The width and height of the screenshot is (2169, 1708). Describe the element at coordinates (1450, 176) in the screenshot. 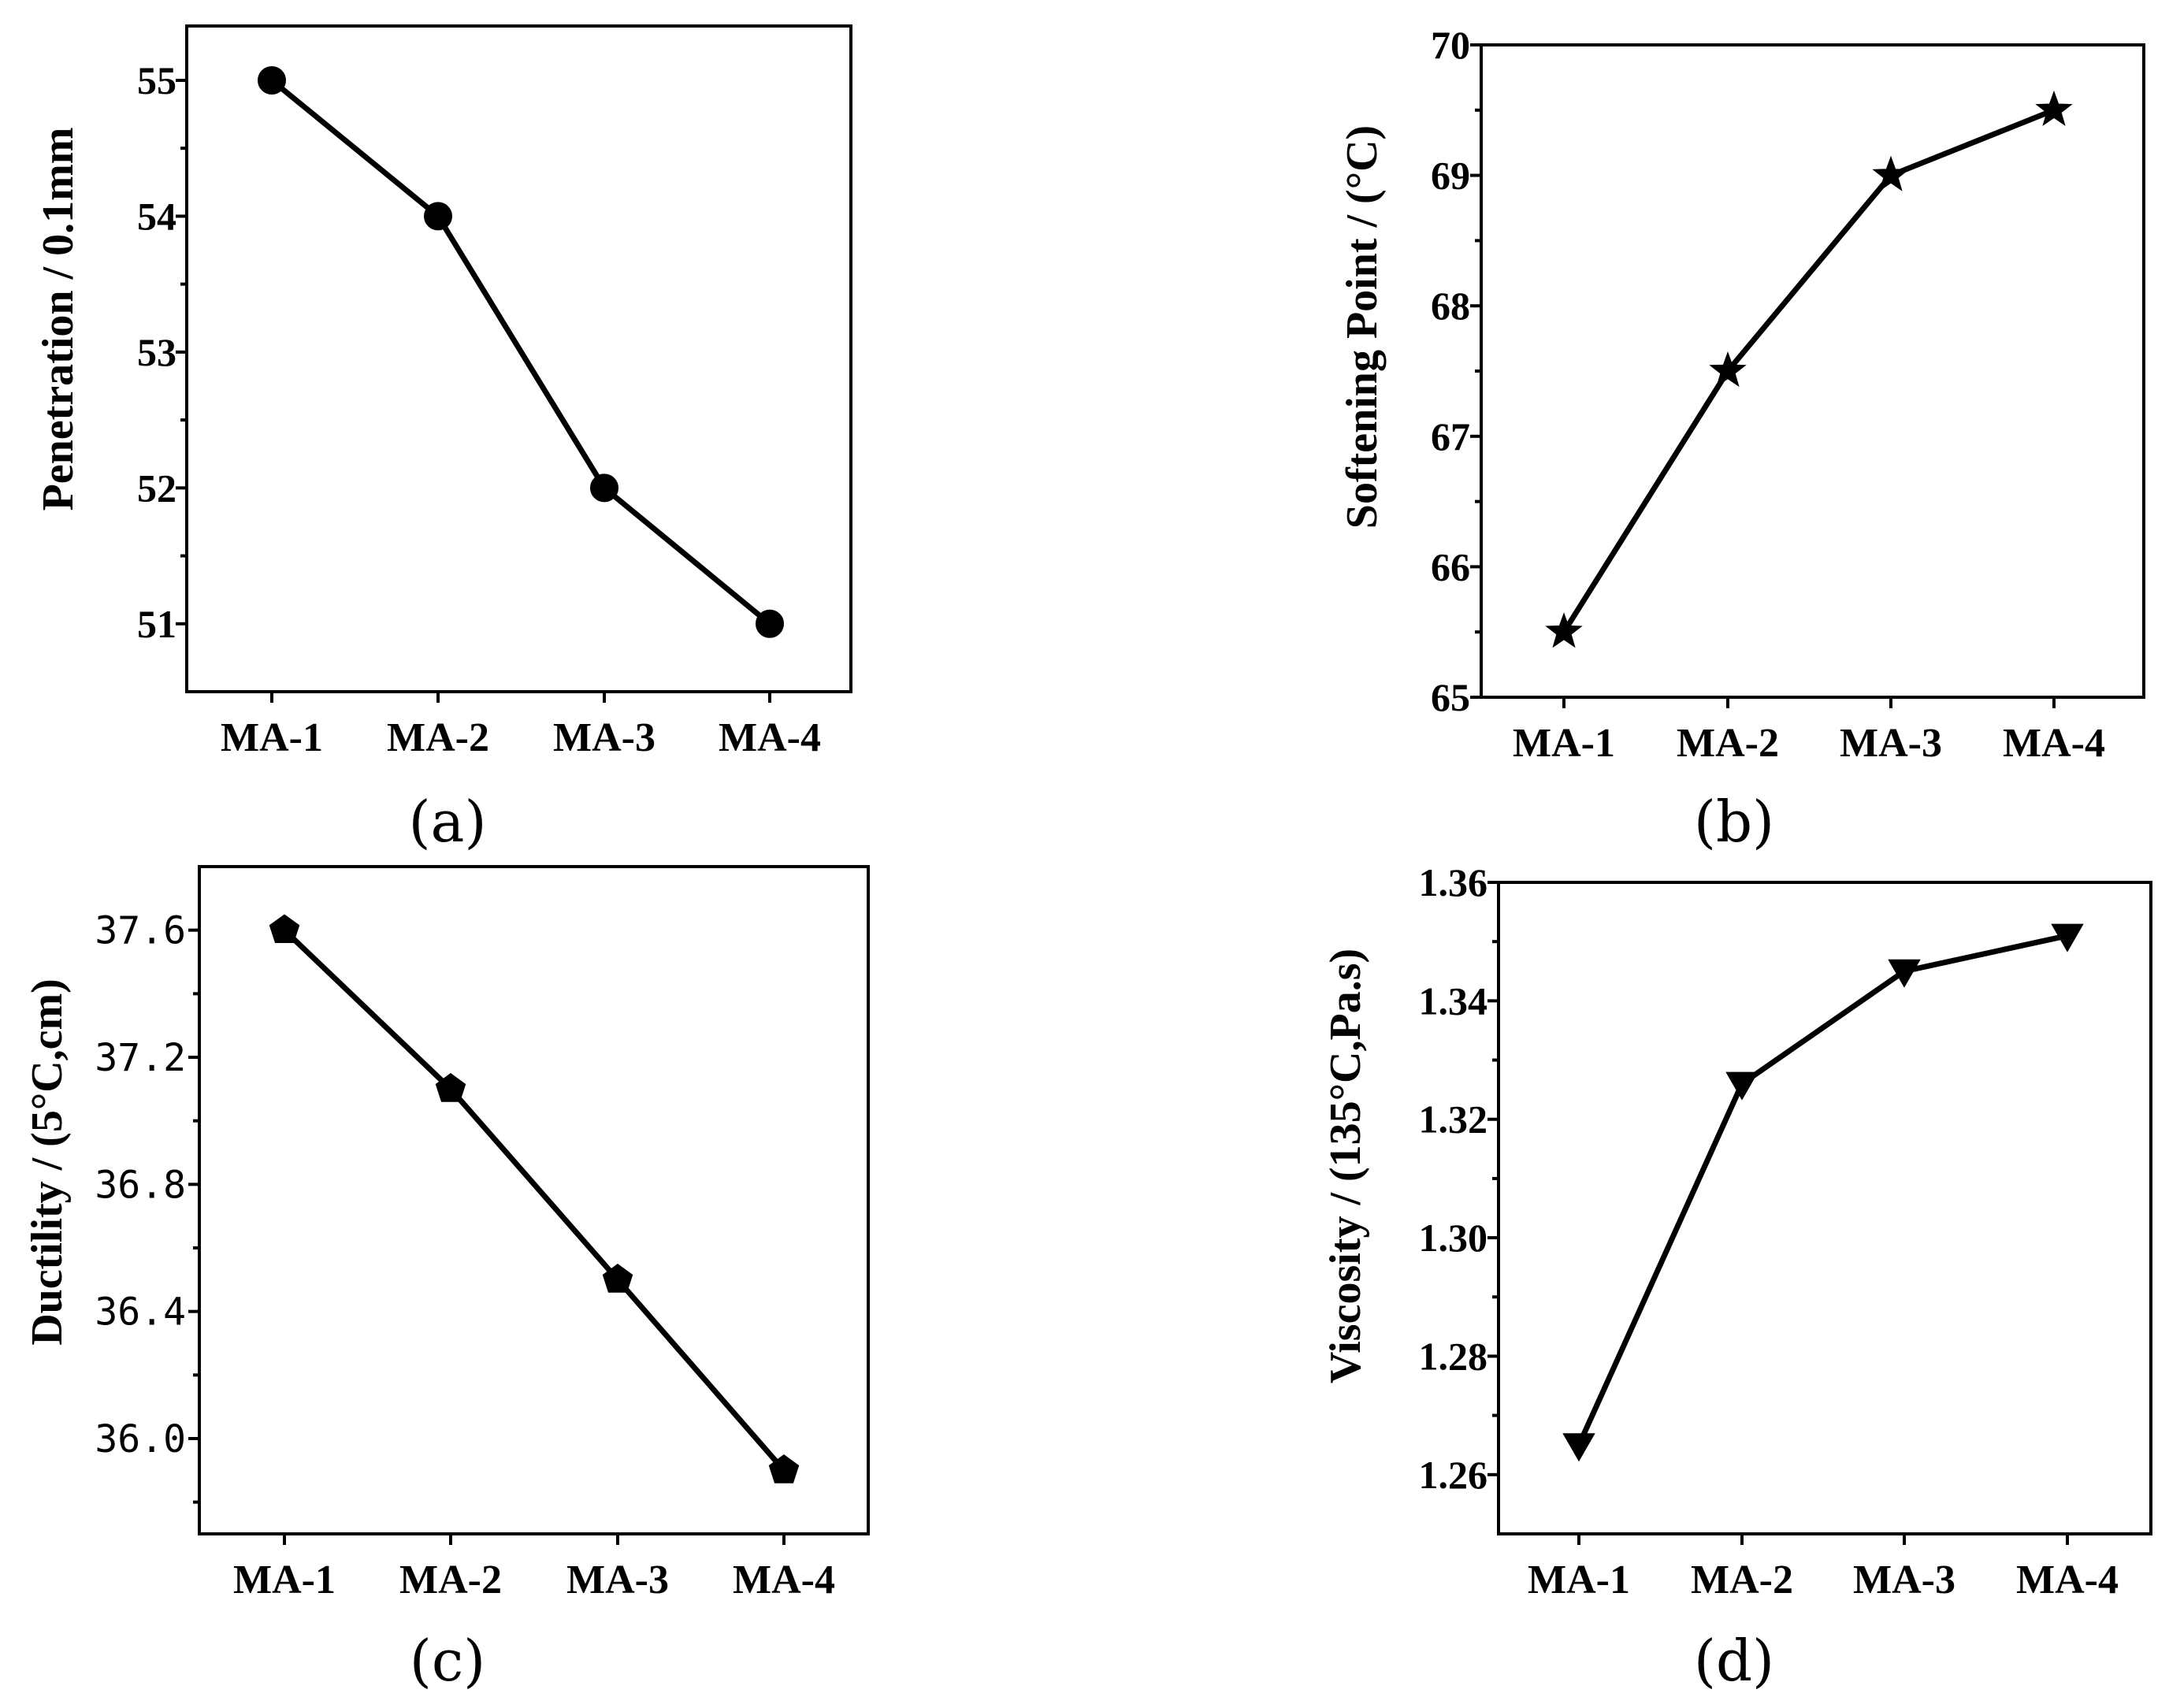

I see `y-tick-label: 69` at that location.